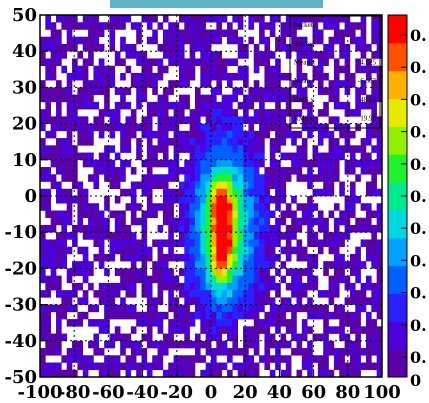 This screenshot has height=403, width=429. Describe the element at coordinates (418, 35) in the screenshot. I see `color-scale-label: 0.` at that location.